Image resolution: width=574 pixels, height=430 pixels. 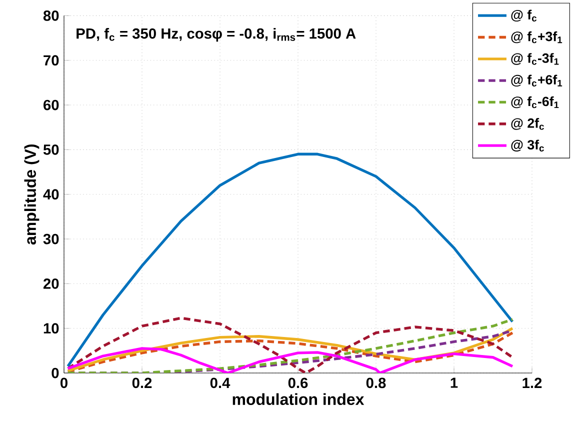 What do you see at coordinates (51, 194) in the screenshot?
I see `y-tick-label: 40` at bounding box center [51, 194].